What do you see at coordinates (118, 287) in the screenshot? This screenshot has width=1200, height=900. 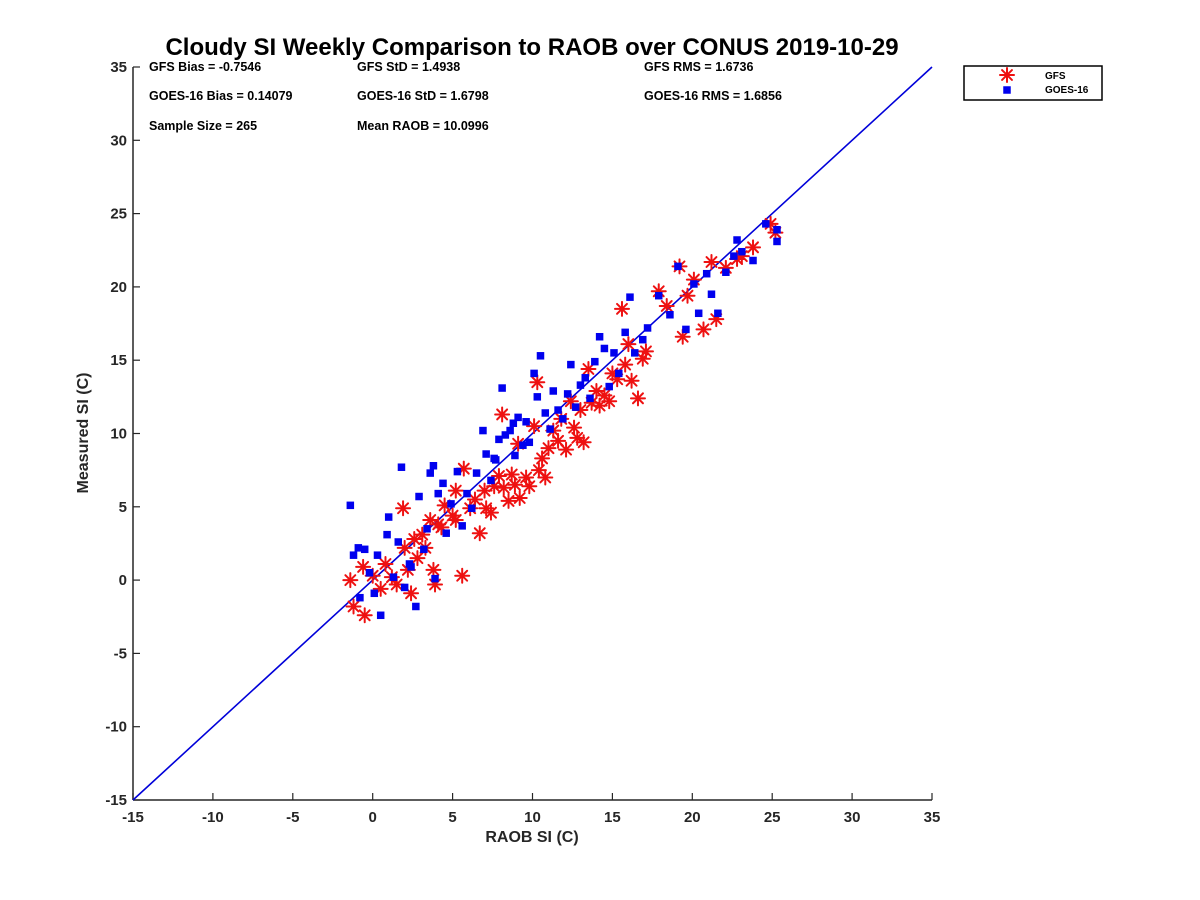 I see `y-tick-label: 20` at bounding box center [118, 287].